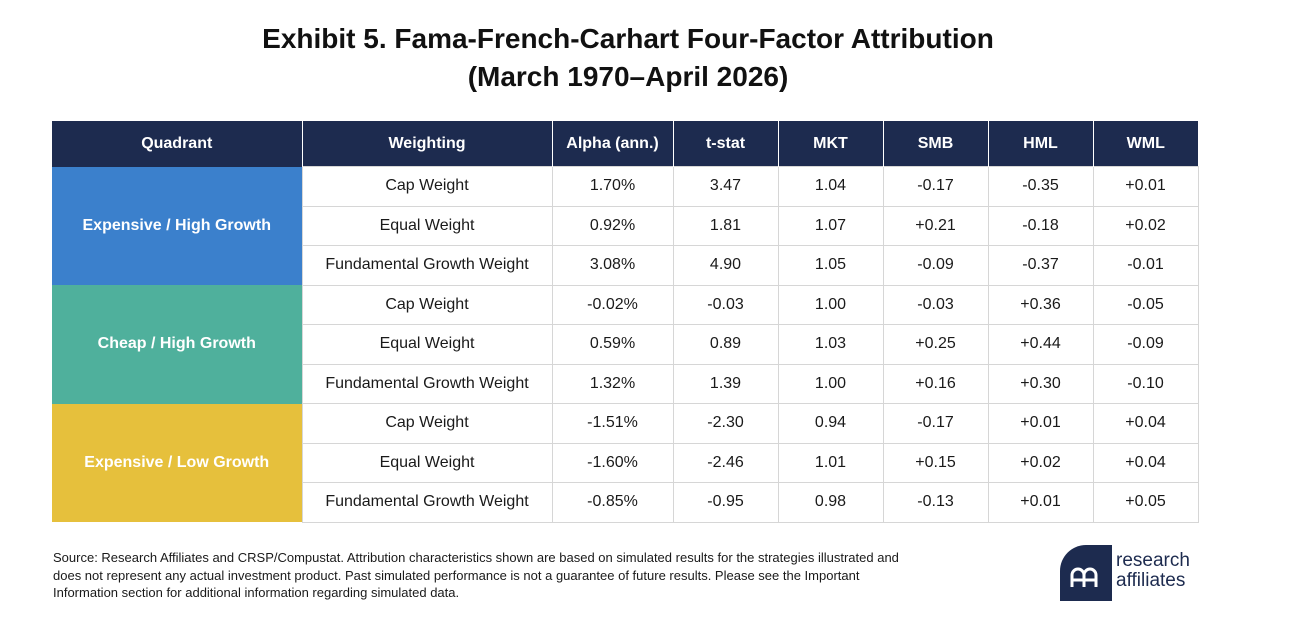 The height and width of the screenshot is (640, 1314). What do you see at coordinates (830, 502) in the screenshot?
I see `mkt-cell: 0.98` at bounding box center [830, 502].